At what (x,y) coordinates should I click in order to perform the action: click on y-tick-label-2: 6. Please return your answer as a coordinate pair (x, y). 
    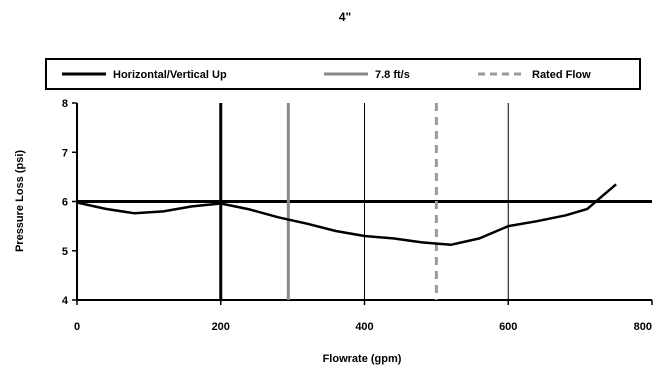
    Looking at the image, I should click on (65, 203).